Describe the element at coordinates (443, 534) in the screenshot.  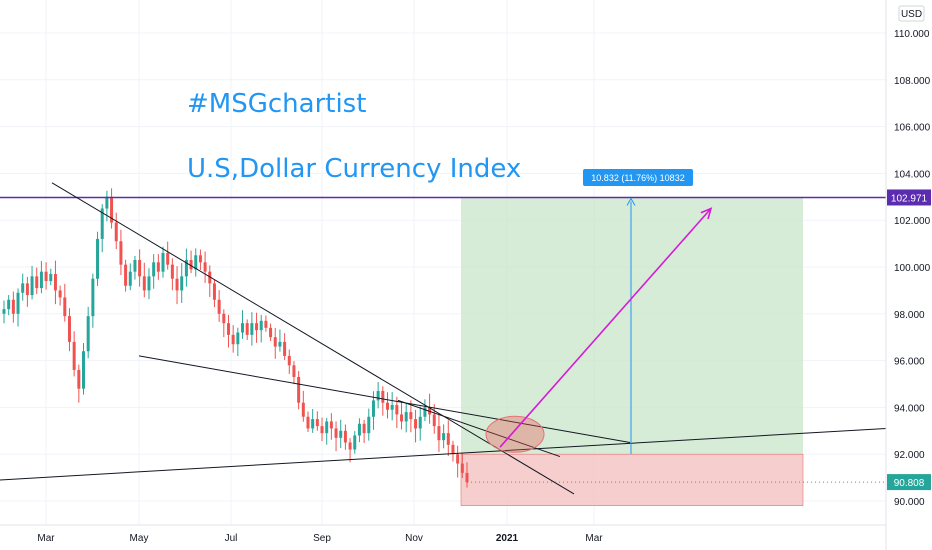
I see `time-axis: Mar May Jul Sep Nov 2021 Mar` at that location.